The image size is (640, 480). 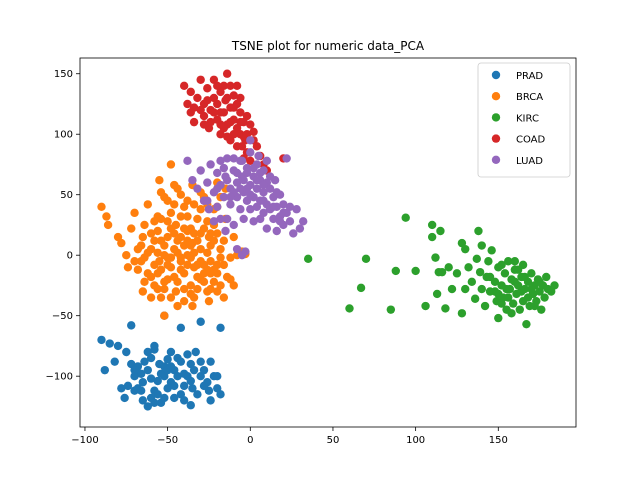 What do you see at coordinates (161, 361) in the screenshot?
I see `series-prad` at bounding box center [161, 361].